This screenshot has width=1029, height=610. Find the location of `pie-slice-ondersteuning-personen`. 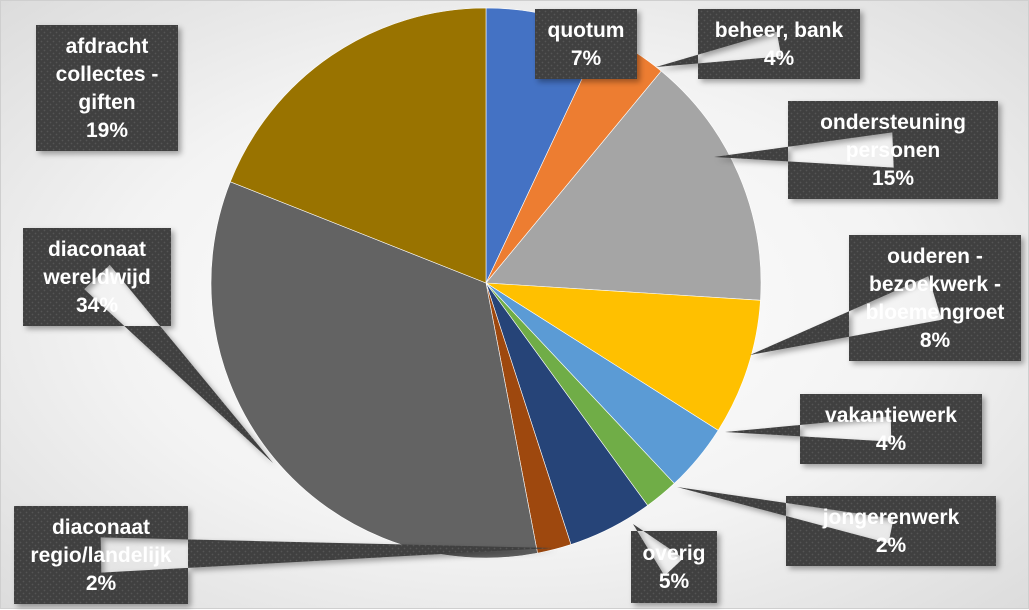

pie-slice-ondersteuning-personen is located at coordinates (623, 185).